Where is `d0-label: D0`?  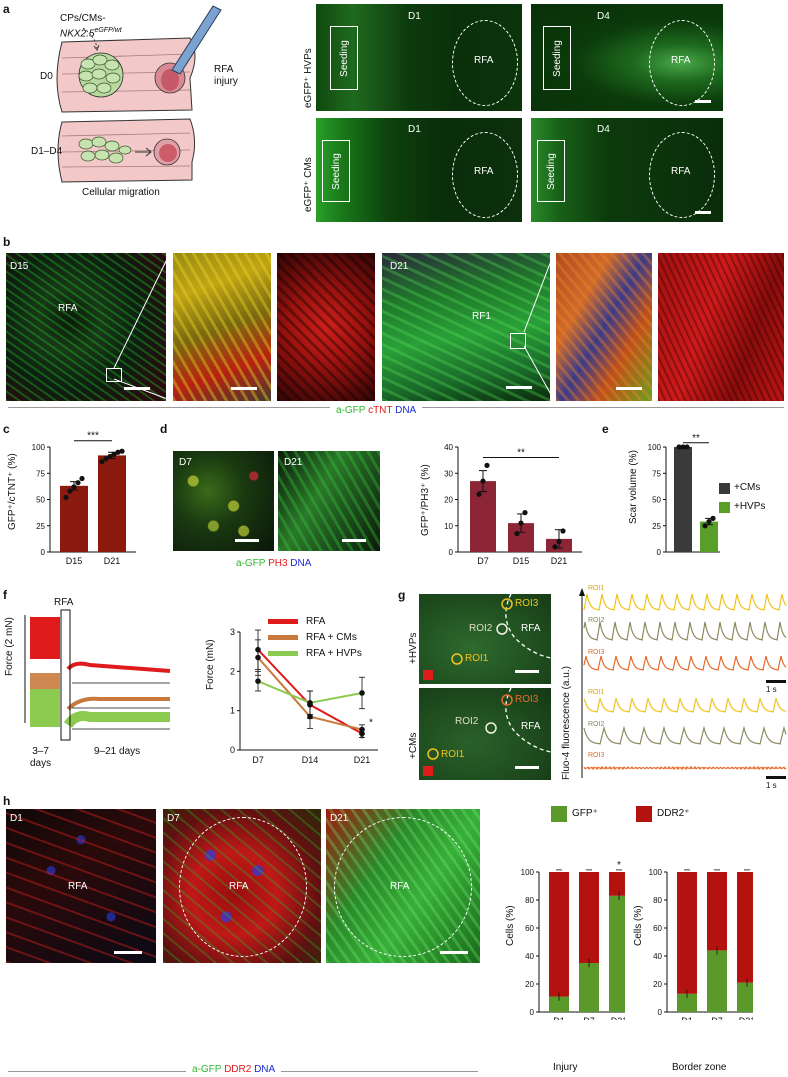 d0-label: D0 is located at coordinates (46, 76).